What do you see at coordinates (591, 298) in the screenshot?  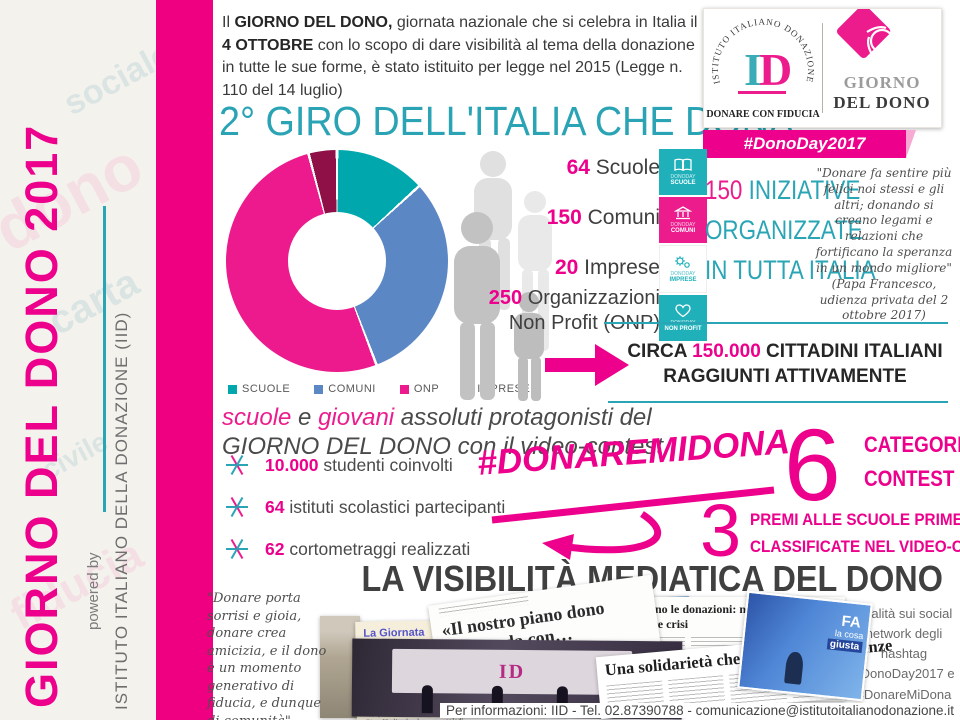 I see `stat-label: Organizzazioni` at bounding box center [591, 298].